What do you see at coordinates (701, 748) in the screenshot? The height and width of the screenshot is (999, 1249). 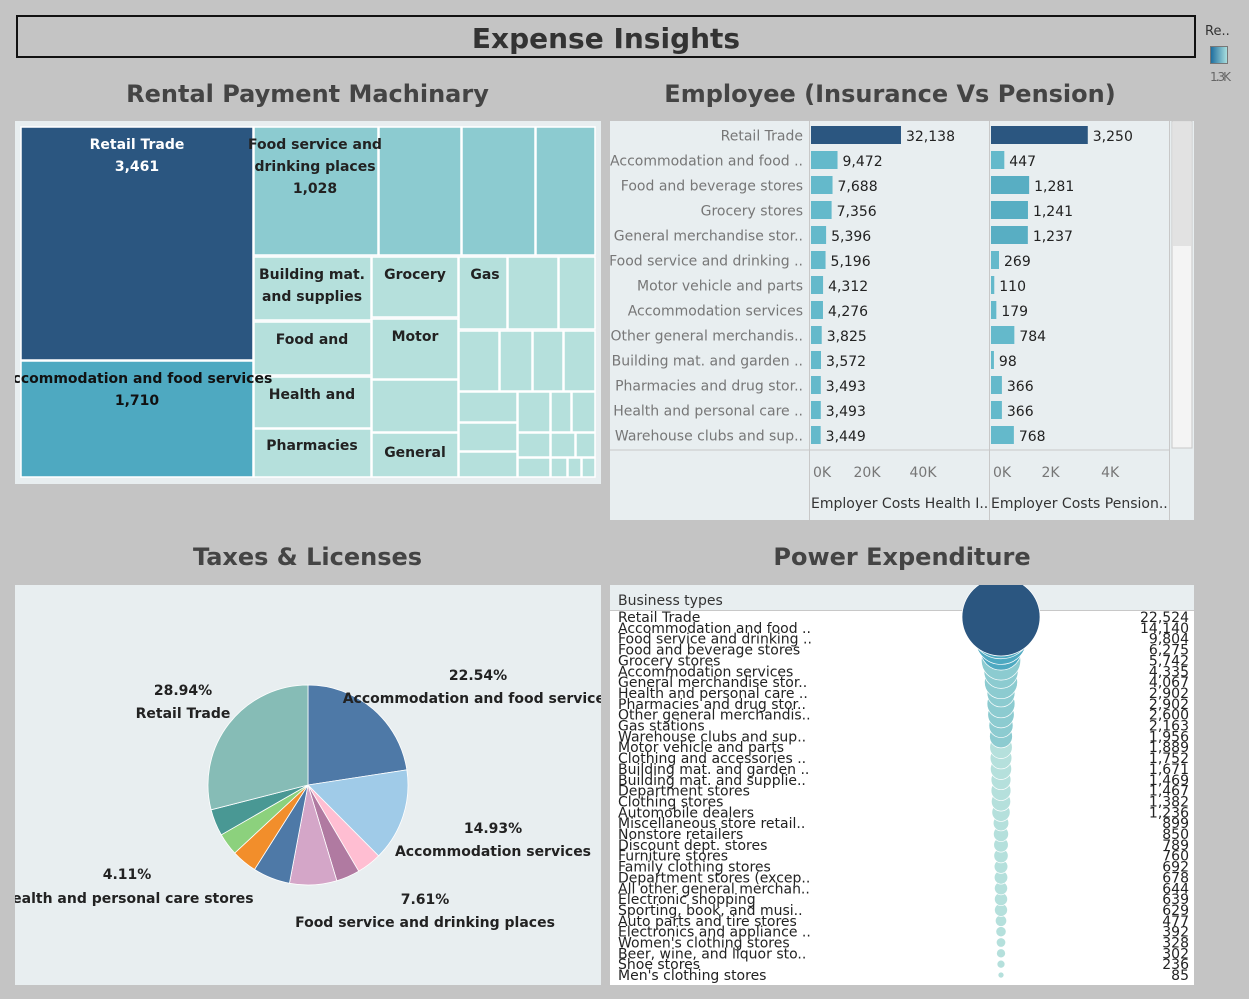 I see `business-type-label: Motor vehicle and parts` at bounding box center [701, 748].